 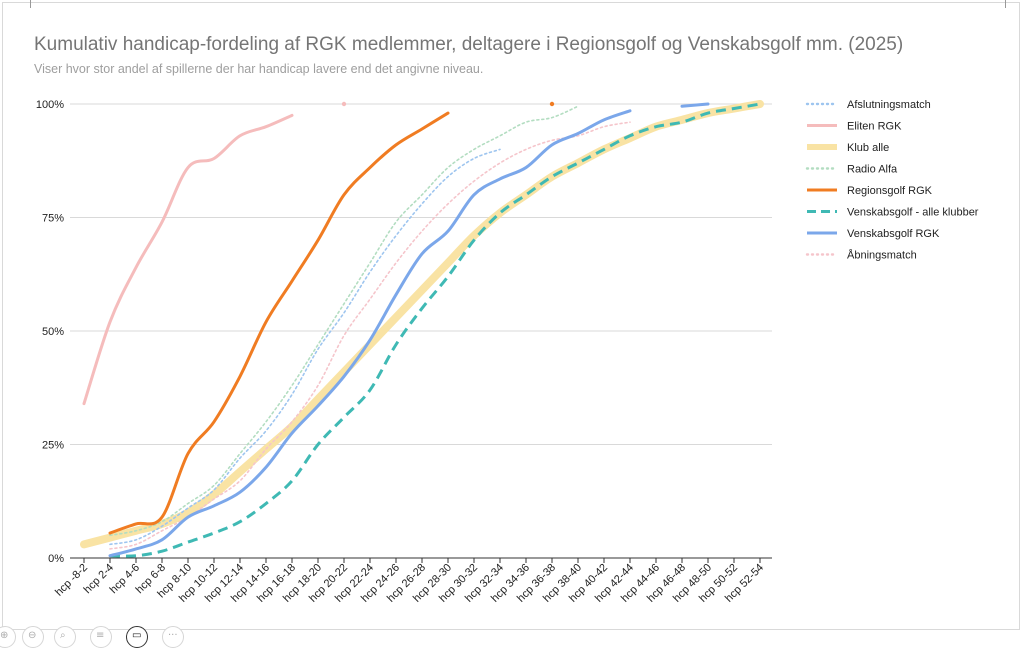 What do you see at coordinates (889, 105) in the screenshot?
I see `legend-label: Afslutningsmatch` at bounding box center [889, 105].